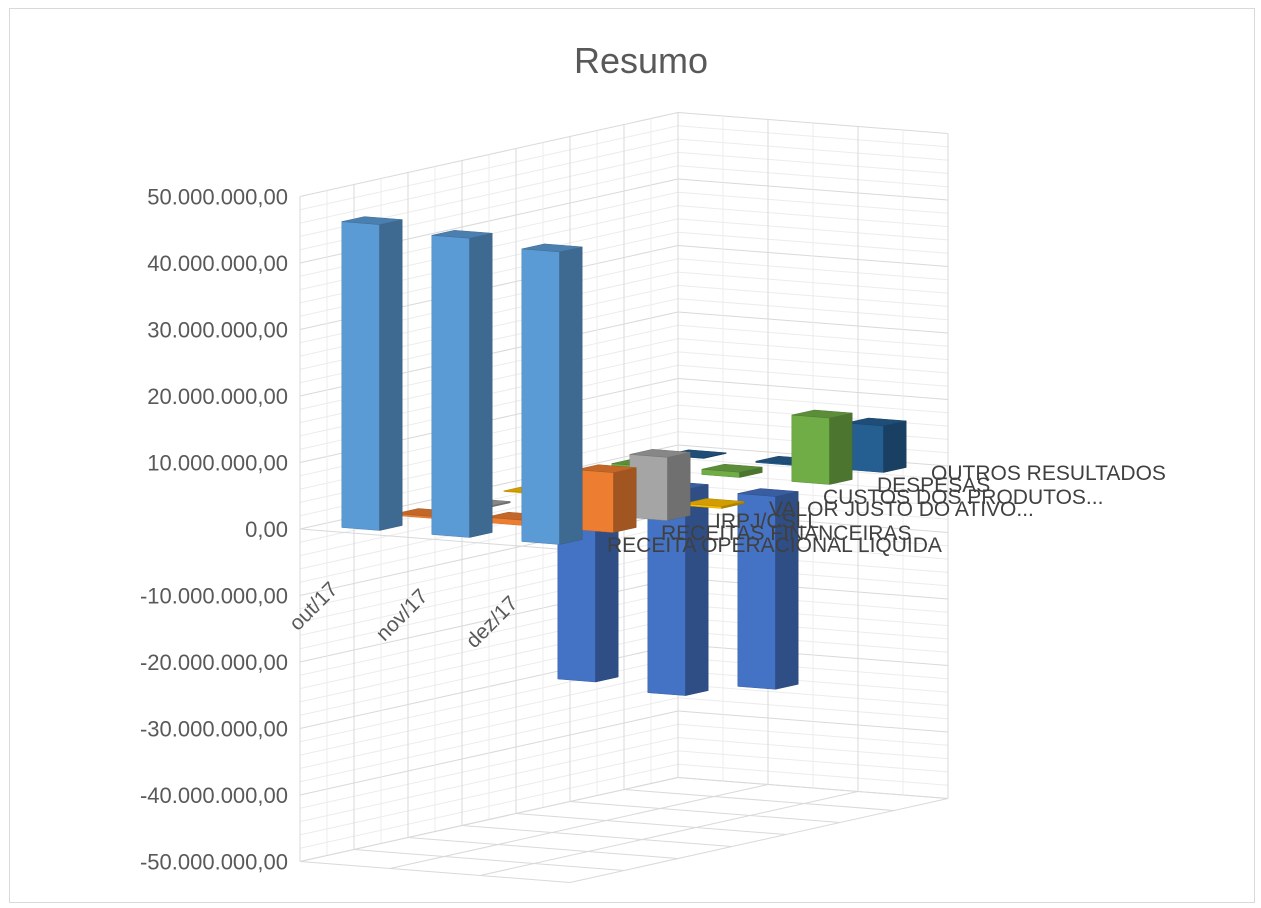 This screenshot has height=908, width=1261. I want to click on y-tick-label: 30.000.000,00, so click(217, 330).